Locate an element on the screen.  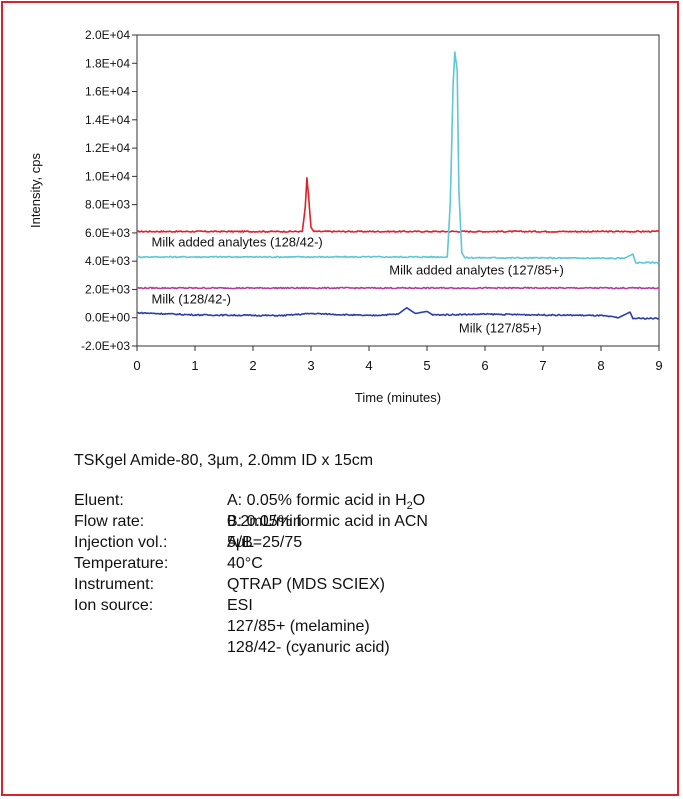
x-tick-label: 1 is located at coordinates (194, 365).